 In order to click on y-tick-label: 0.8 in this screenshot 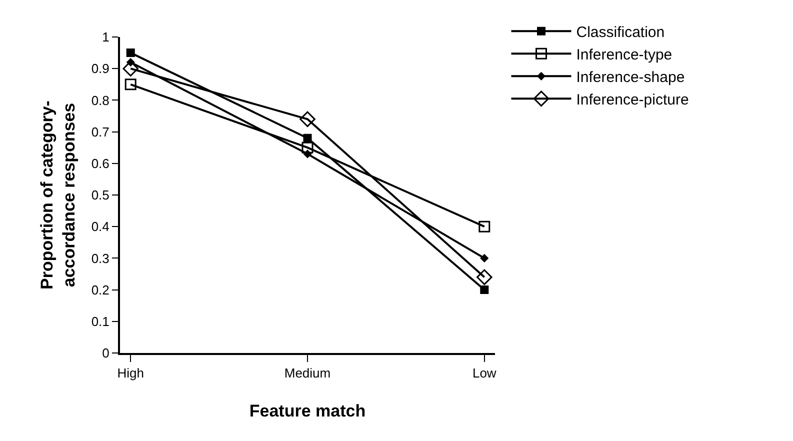, I will do `click(100, 100)`.